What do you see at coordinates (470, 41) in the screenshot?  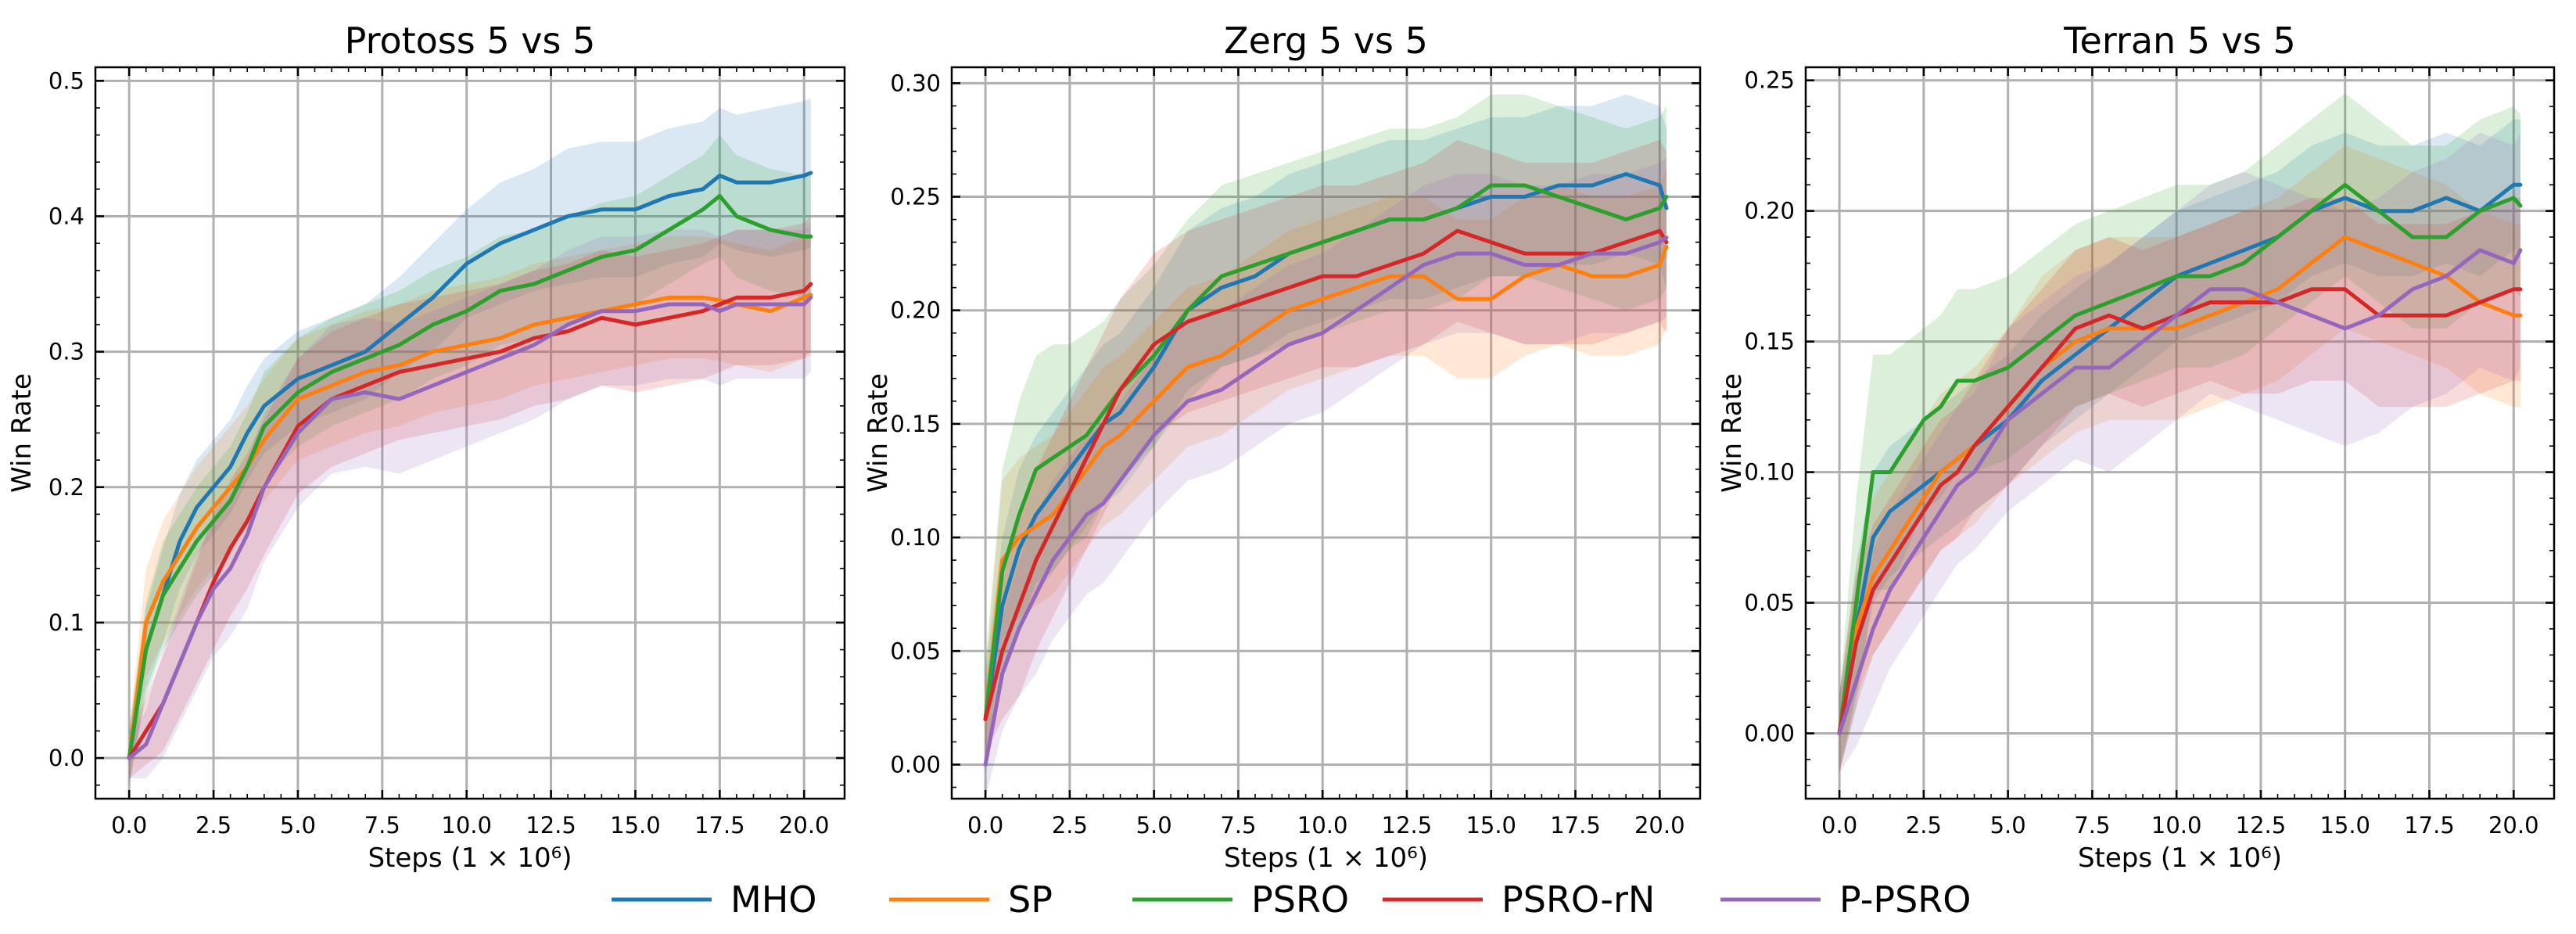 I see `chart-title: Protoss 5 vs 5` at bounding box center [470, 41].